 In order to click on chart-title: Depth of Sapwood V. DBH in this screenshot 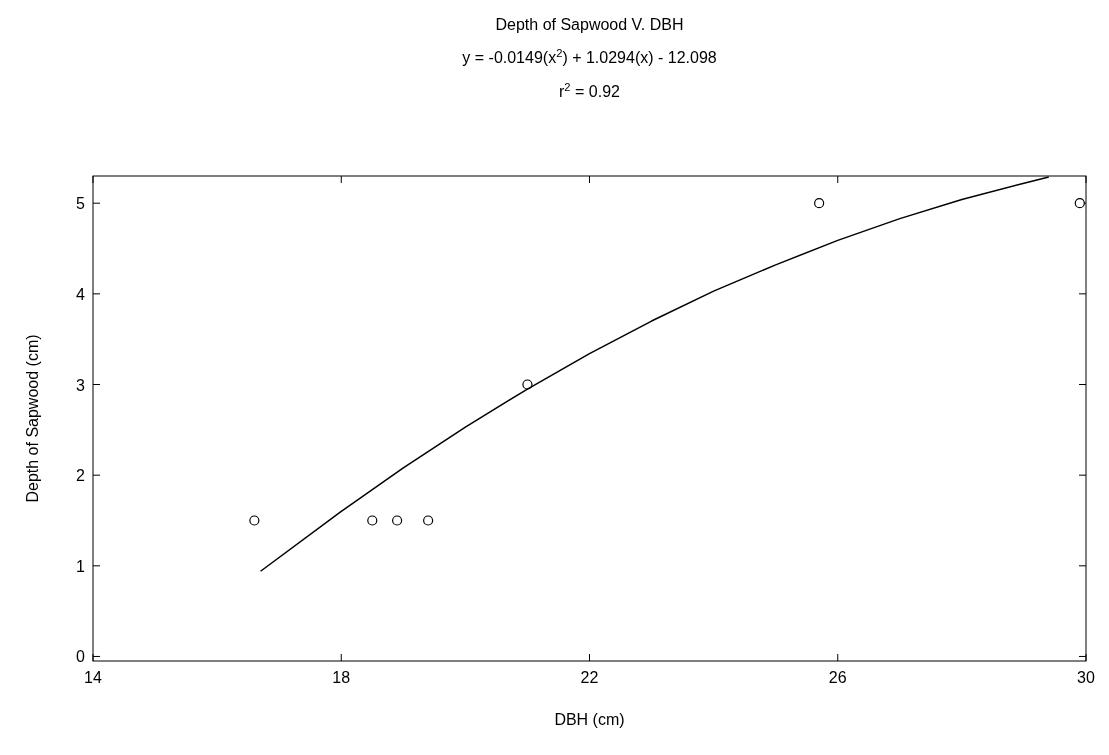, I will do `click(589, 24)`.